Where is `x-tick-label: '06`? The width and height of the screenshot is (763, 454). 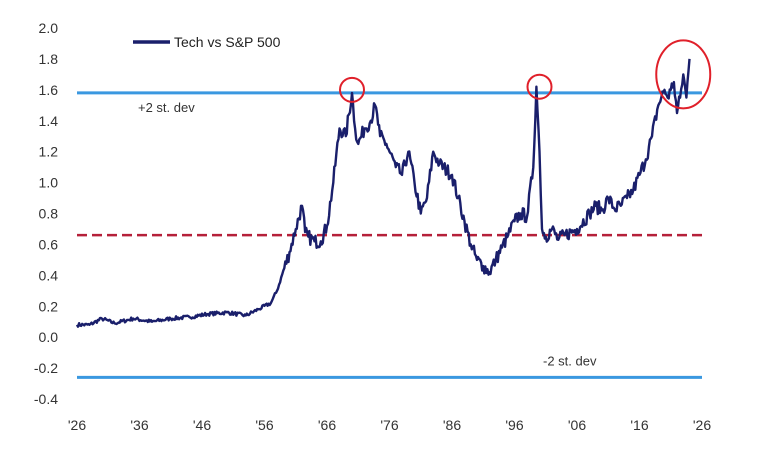
x-tick-label: '06 is located at coordinates (577, 425).